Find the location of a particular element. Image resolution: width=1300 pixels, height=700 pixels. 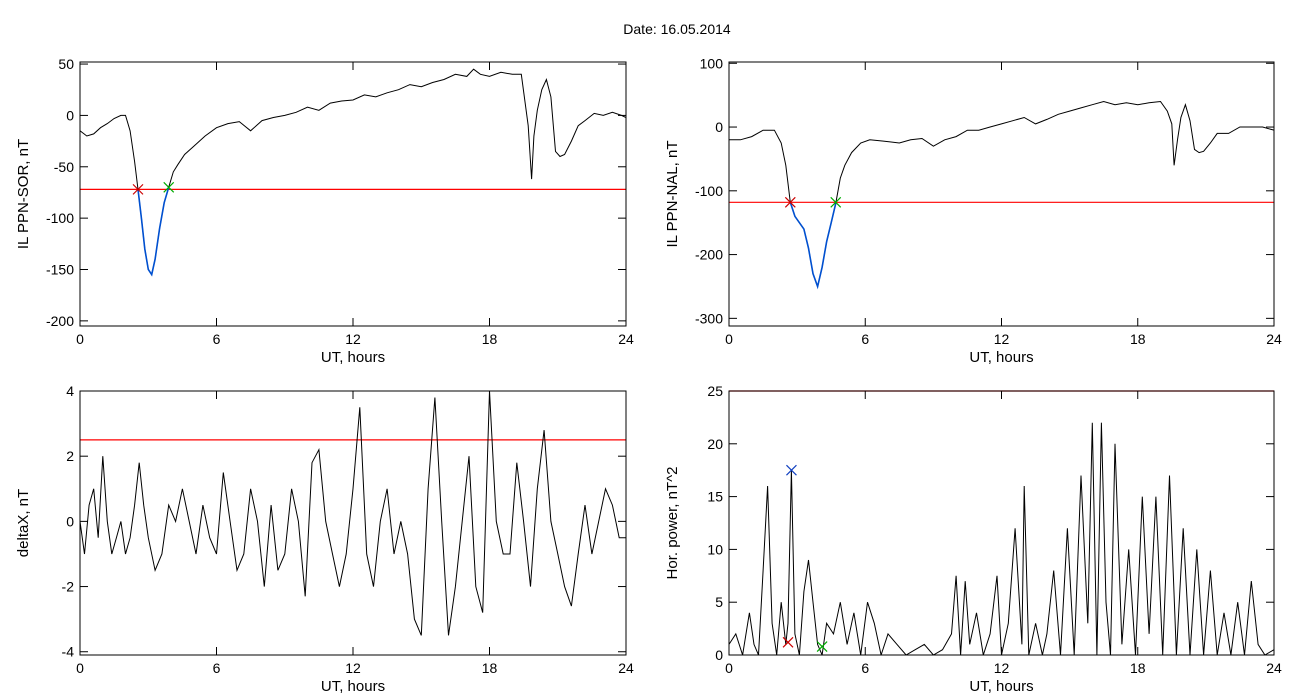

y-tick-label: 4 is located at coordinates (70, 391).